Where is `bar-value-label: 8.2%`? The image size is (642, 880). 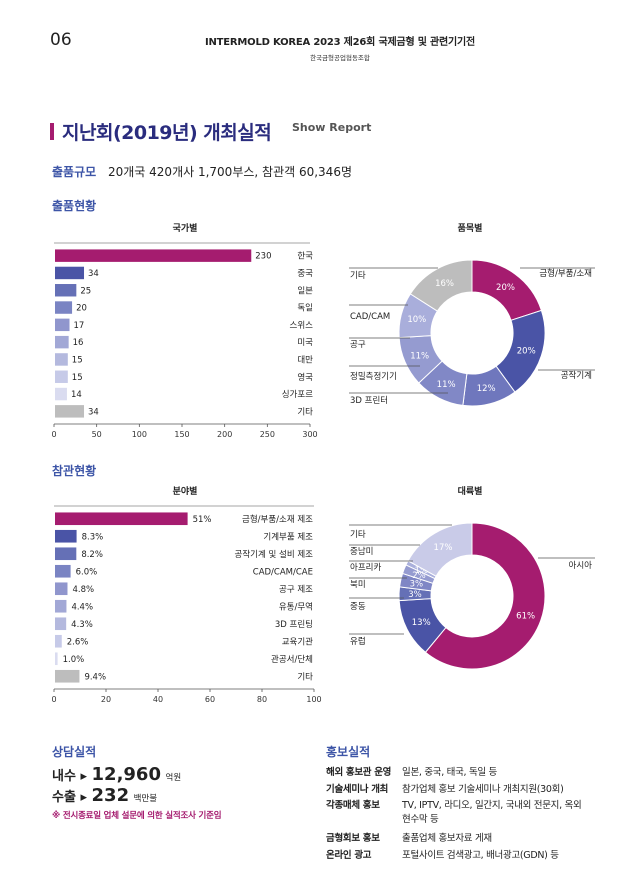 bar-value-label: 8.2% is located at coordinates (92, 555).